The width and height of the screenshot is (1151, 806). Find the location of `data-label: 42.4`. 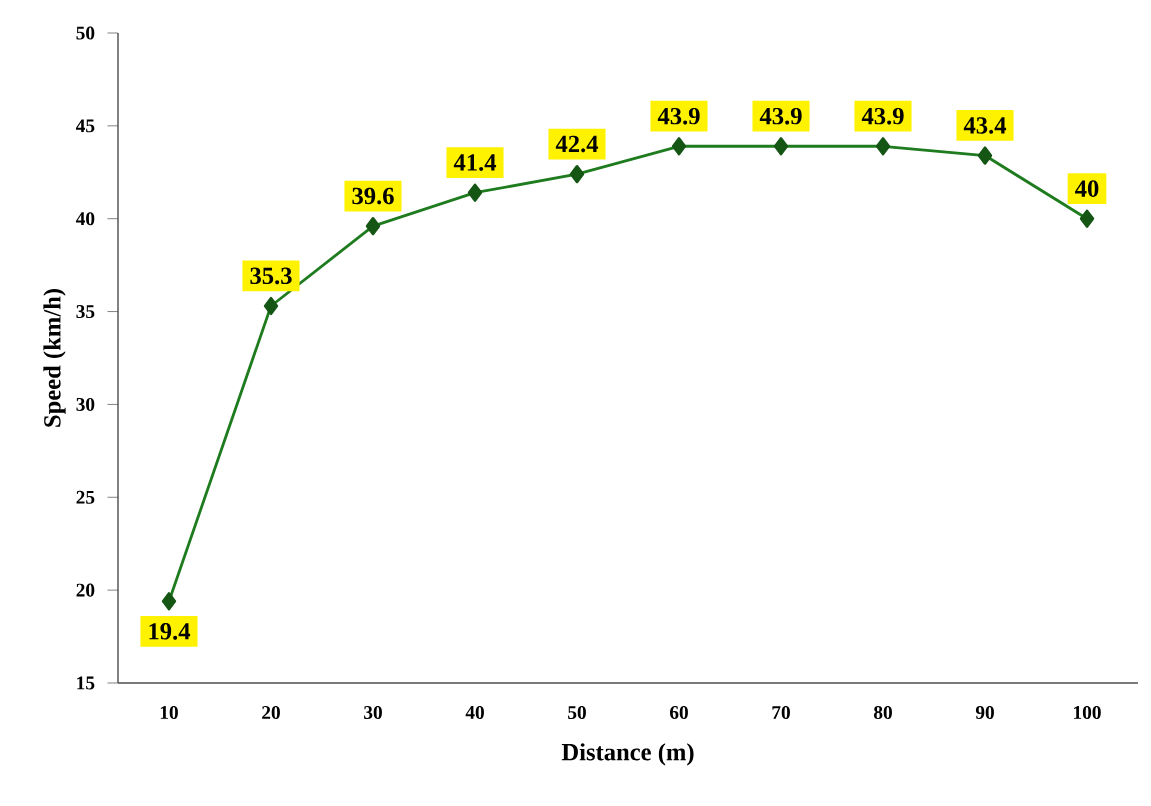

data-label: 42.4 is located at coordinates (577, 144).